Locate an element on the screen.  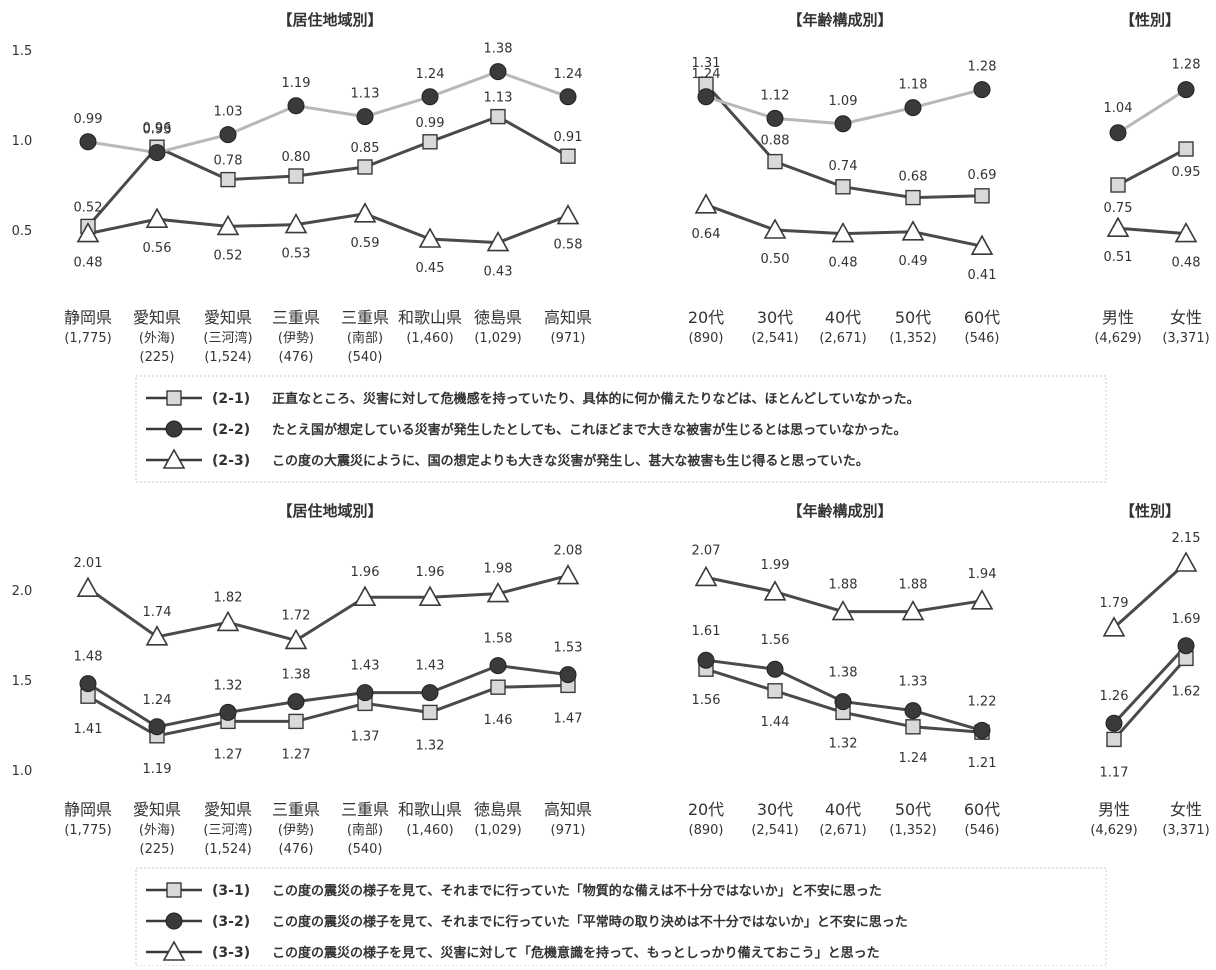
x-category-label: 和歌山県 is located at coordinates (430, 317).